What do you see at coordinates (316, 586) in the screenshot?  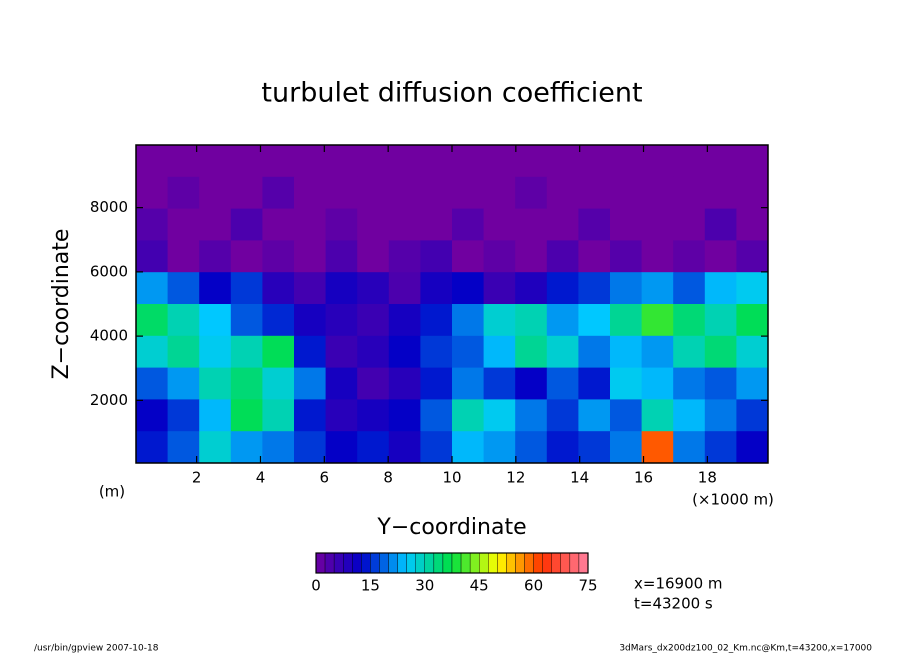 I see `colorbar-tick-label: 0` at bounding box center [316, 586].